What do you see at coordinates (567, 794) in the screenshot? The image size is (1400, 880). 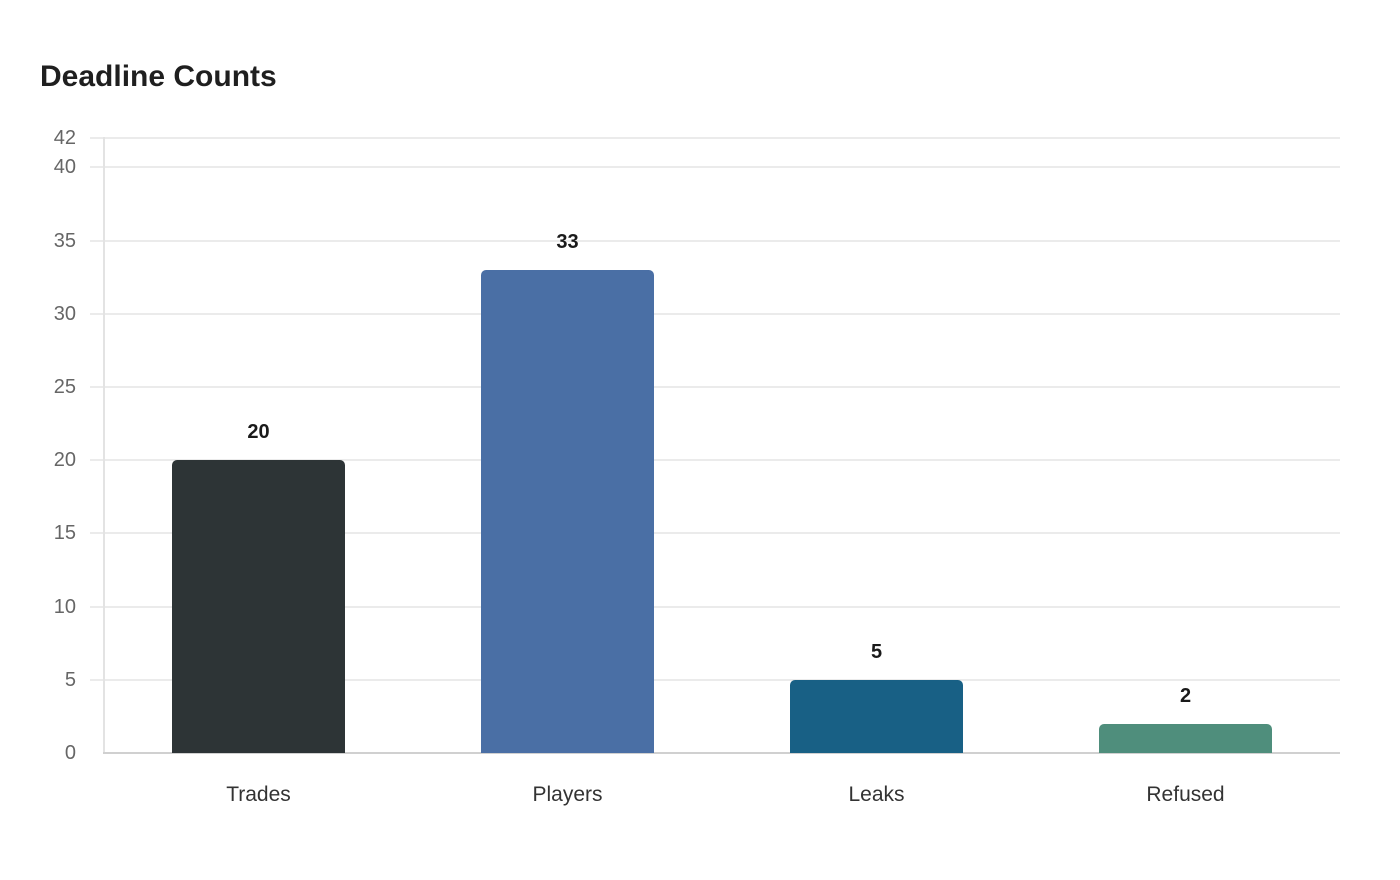 I see `x-tick-label: Players` at bounding box center [567, 794].